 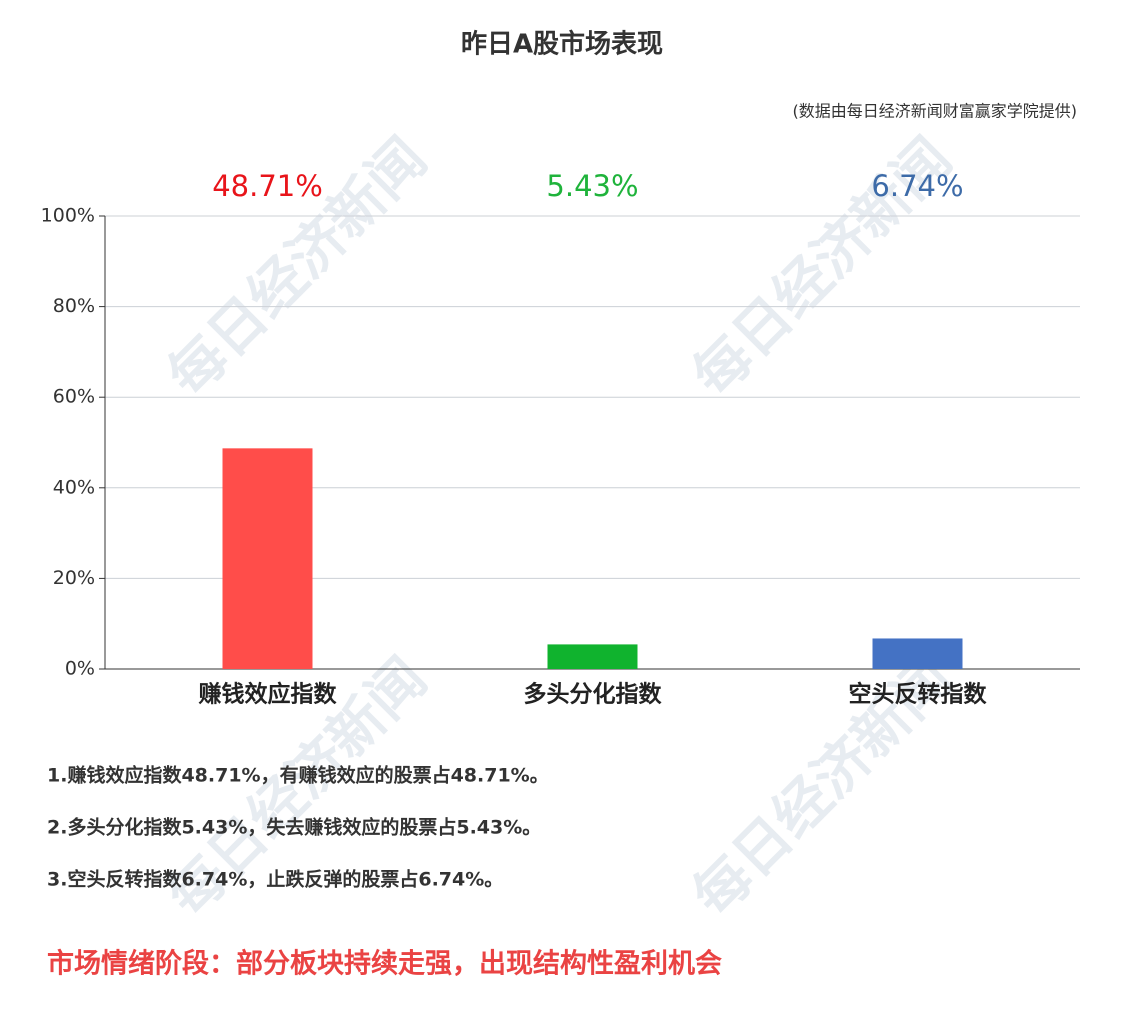 What do you see at coordinates (593, 694) in the screenshot?
I see `x-tick-label: 多头分化指数` at bounding box center [593, 694].